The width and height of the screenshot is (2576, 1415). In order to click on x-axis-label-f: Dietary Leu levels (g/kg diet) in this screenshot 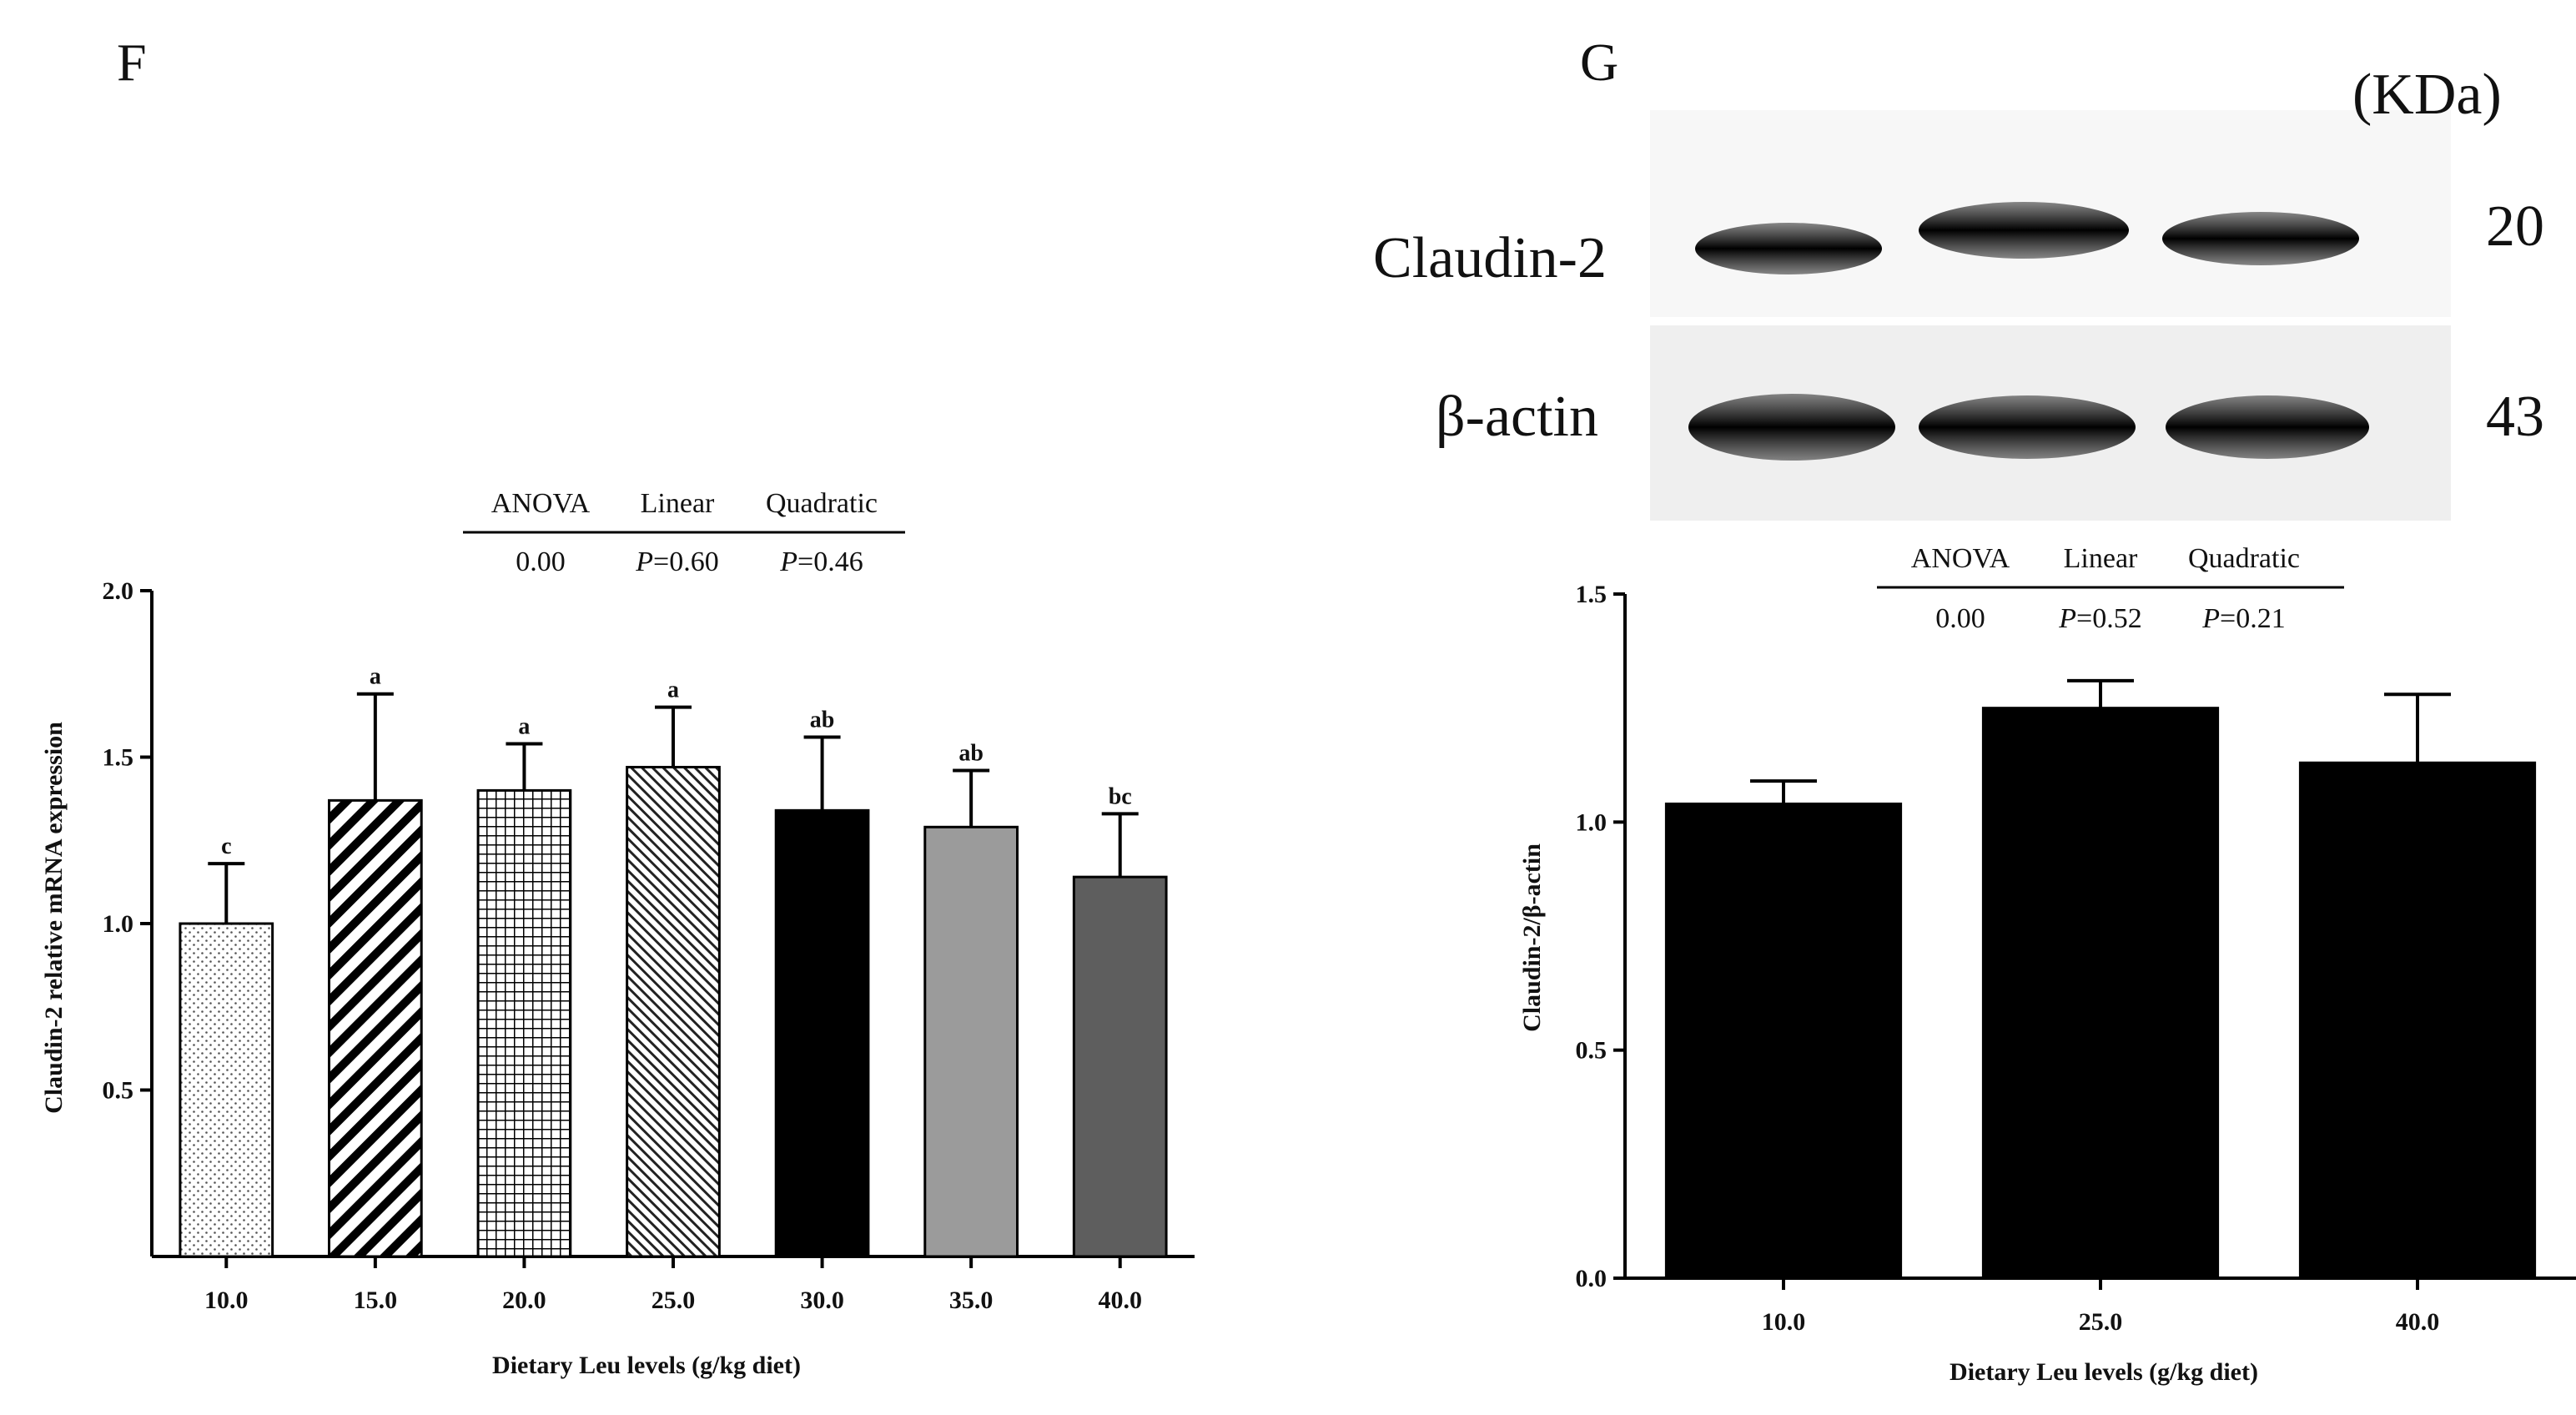, I will do `click(646, 1365)`.